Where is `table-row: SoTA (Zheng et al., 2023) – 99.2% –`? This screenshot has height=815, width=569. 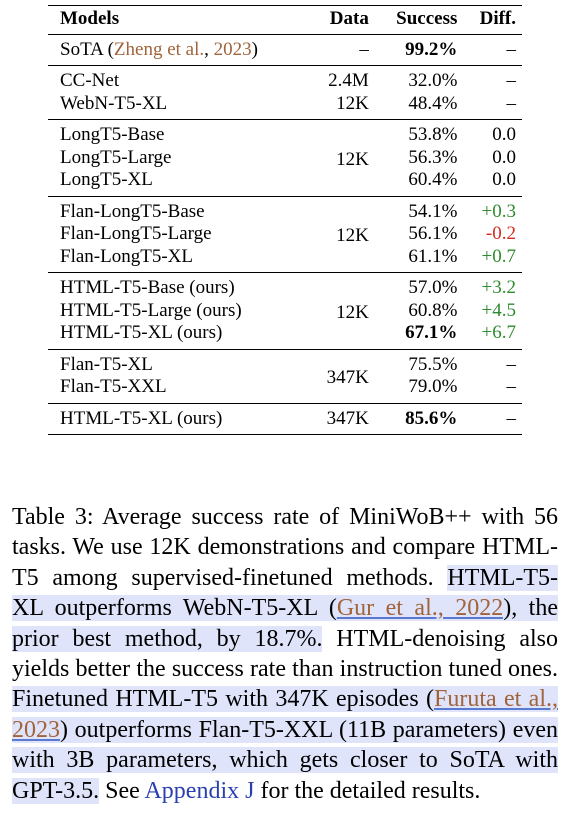 table-row: SoTA (Zheng et al., 2023) – 99.2% – is located at coordinates (285, 50).